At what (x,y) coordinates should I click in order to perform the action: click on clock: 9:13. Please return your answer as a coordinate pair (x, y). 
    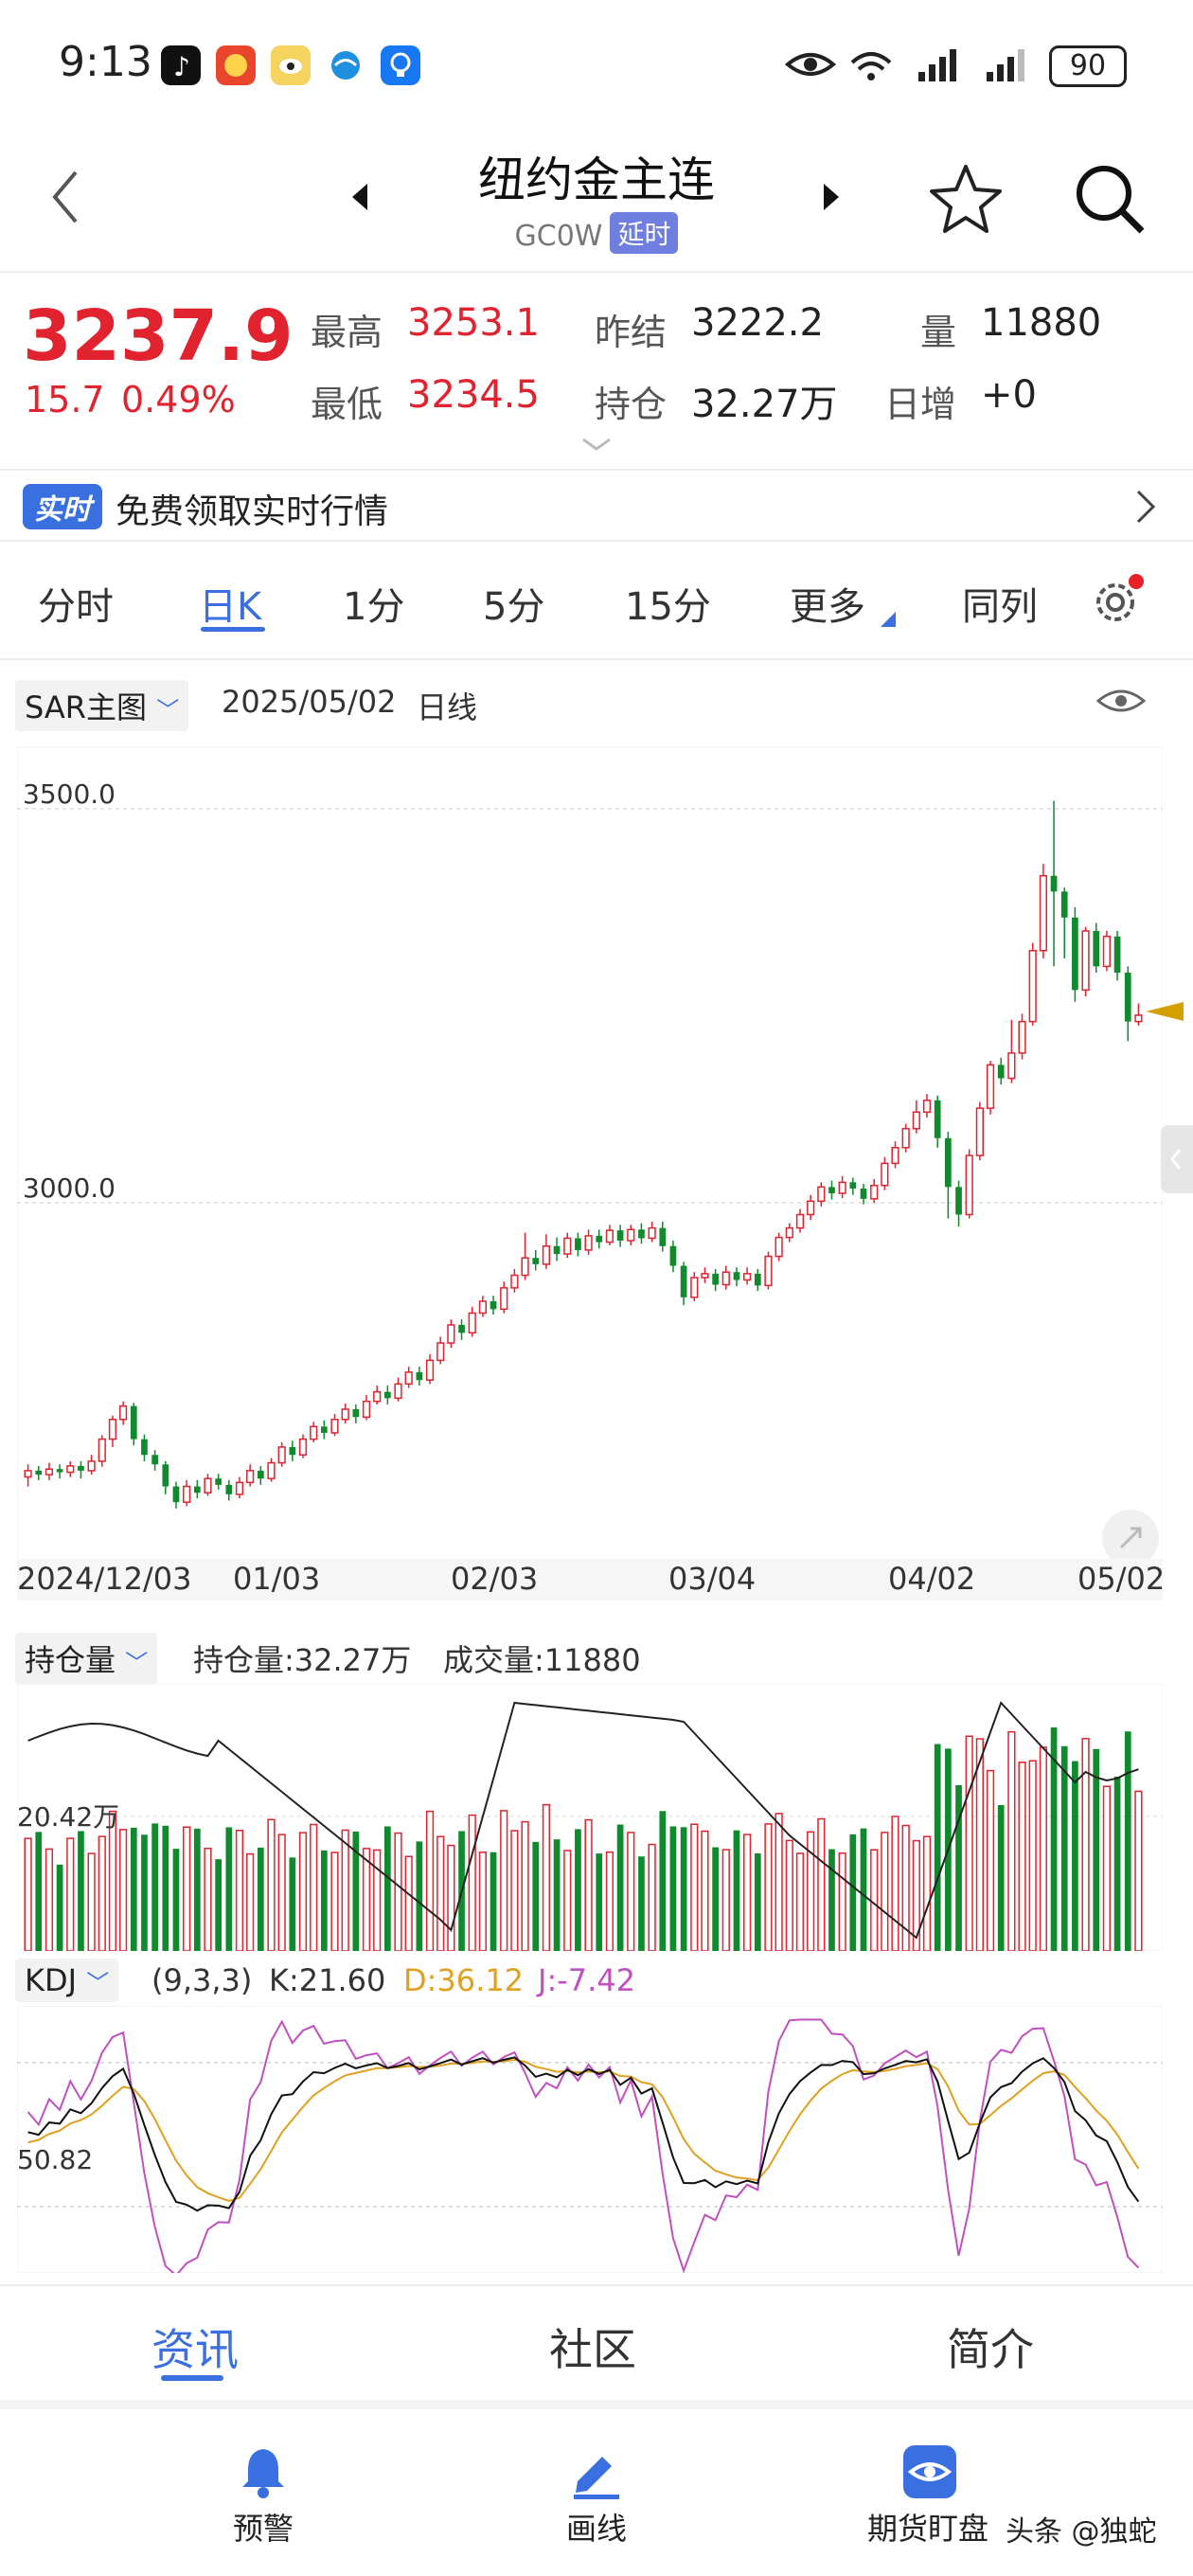
    Looking at the image, I should click on (105, 62).